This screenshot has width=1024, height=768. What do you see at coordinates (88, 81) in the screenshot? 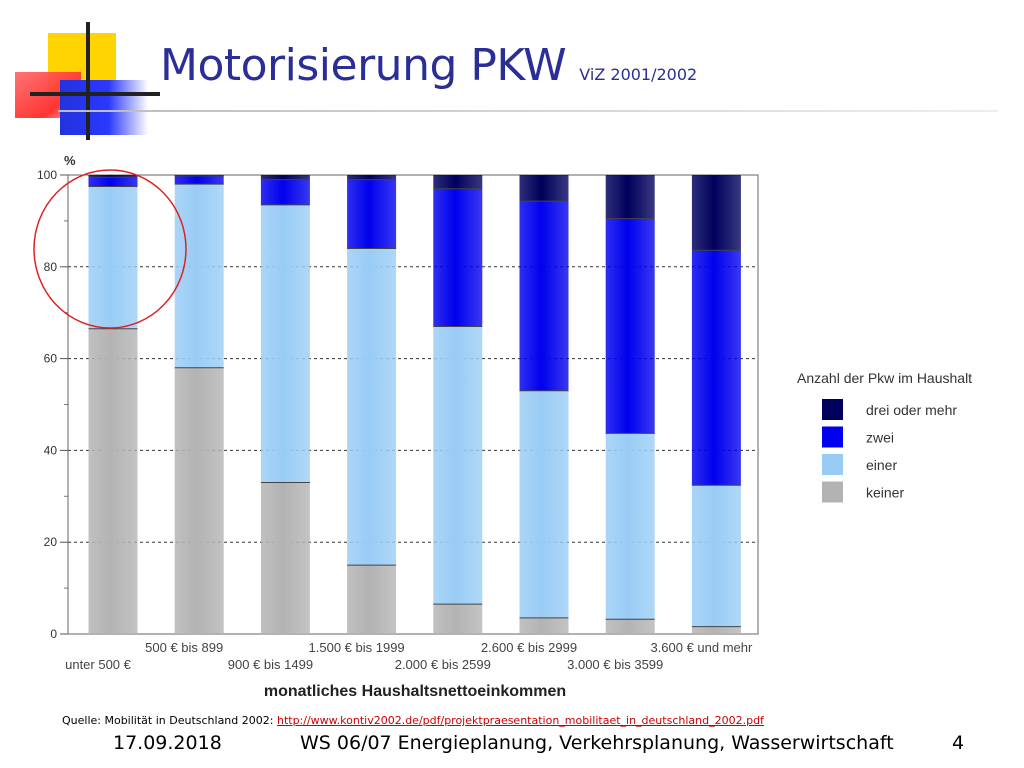
I see `logo-vertical-line` at bounding box center [88, 81].